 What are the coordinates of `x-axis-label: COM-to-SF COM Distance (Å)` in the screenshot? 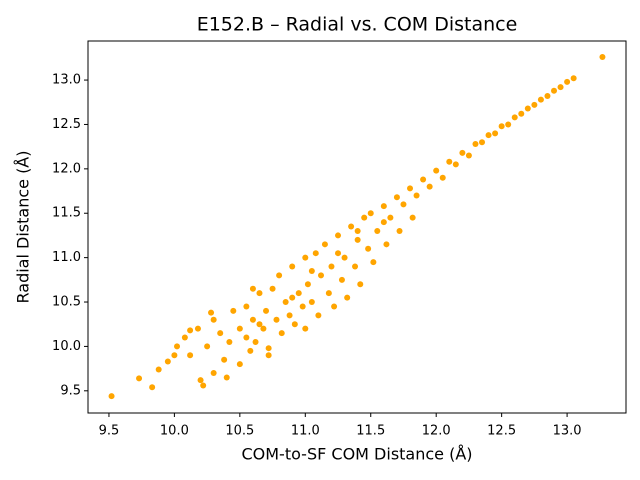 It's located at (356, 454).